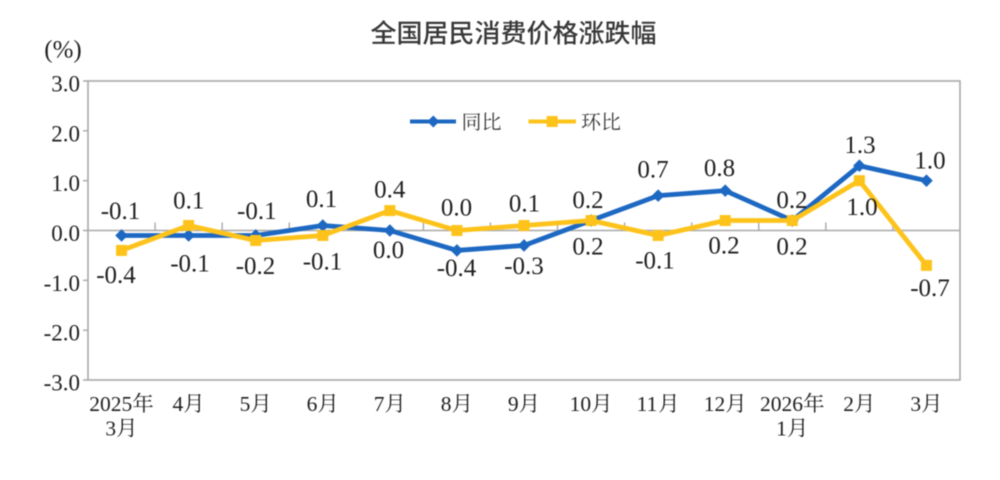 This screenshot has height=480, width=1000. I want to click on svg-text: 2.0, so click(65, 133).